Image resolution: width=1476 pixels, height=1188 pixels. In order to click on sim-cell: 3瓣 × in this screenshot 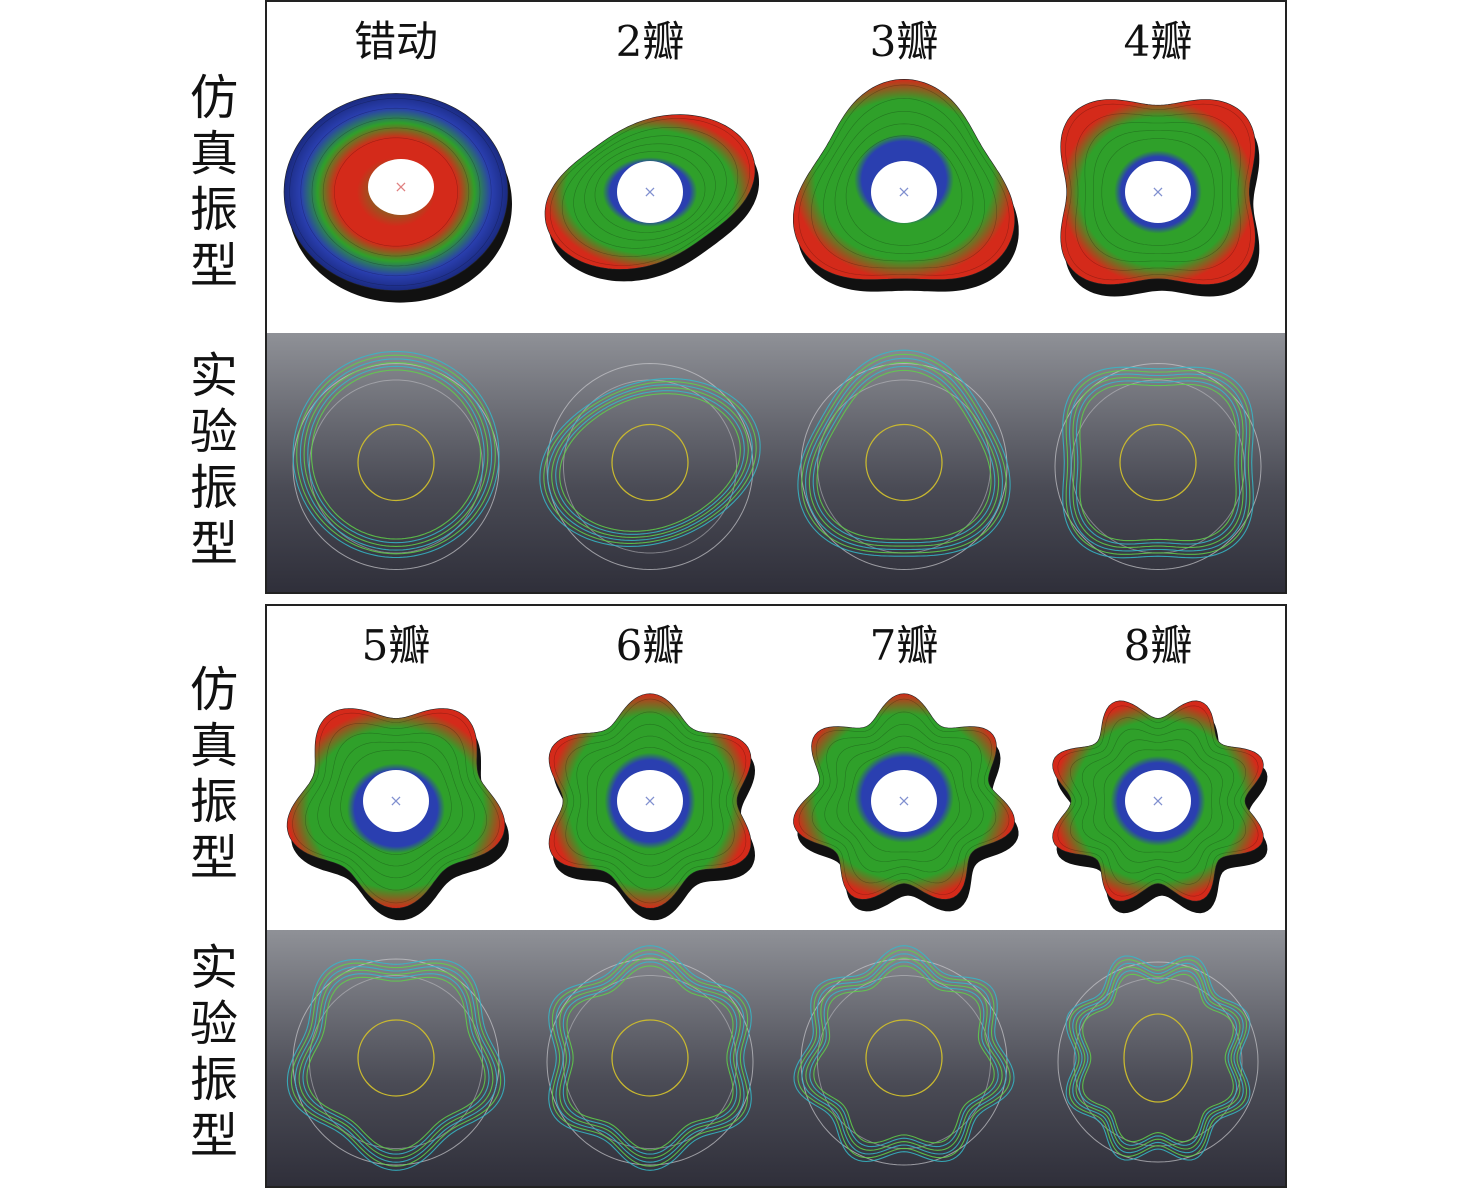, I will do `click(904, 167)`.